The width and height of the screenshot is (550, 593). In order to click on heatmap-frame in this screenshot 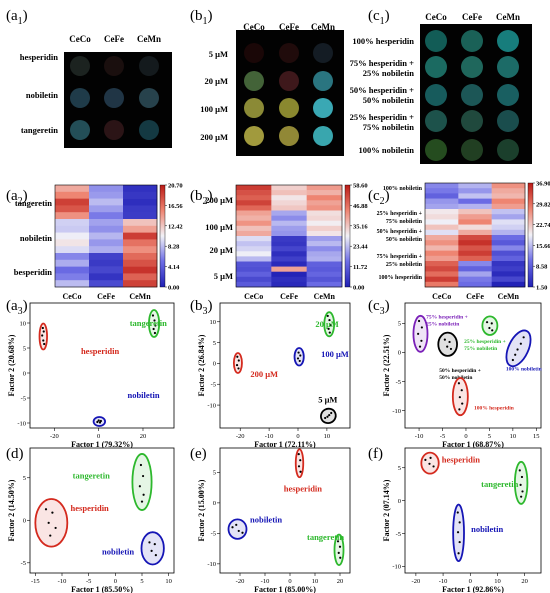, I will do `click(289, 236)`.